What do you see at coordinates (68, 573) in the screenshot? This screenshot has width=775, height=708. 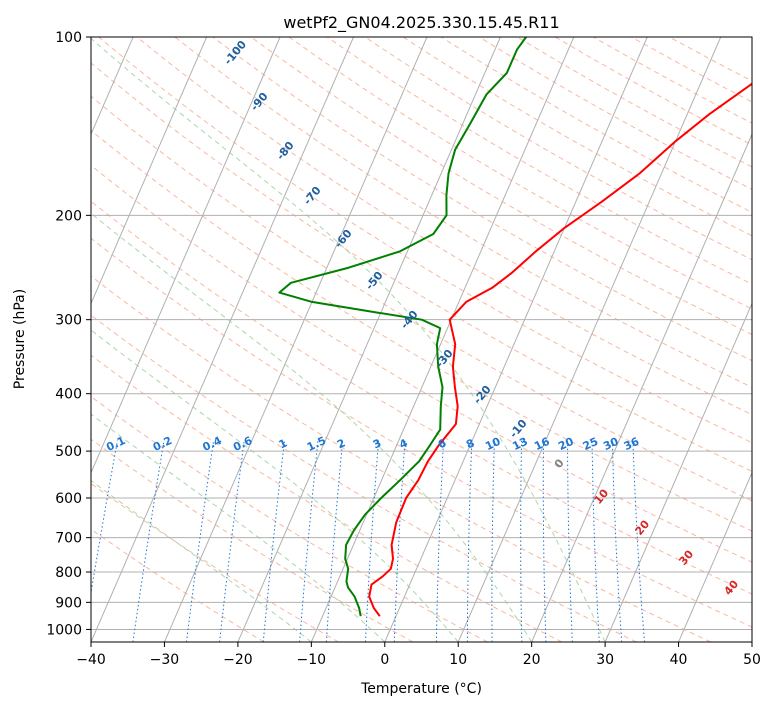 I see `y-tick-label: 800` at bounding box center [68, 573].